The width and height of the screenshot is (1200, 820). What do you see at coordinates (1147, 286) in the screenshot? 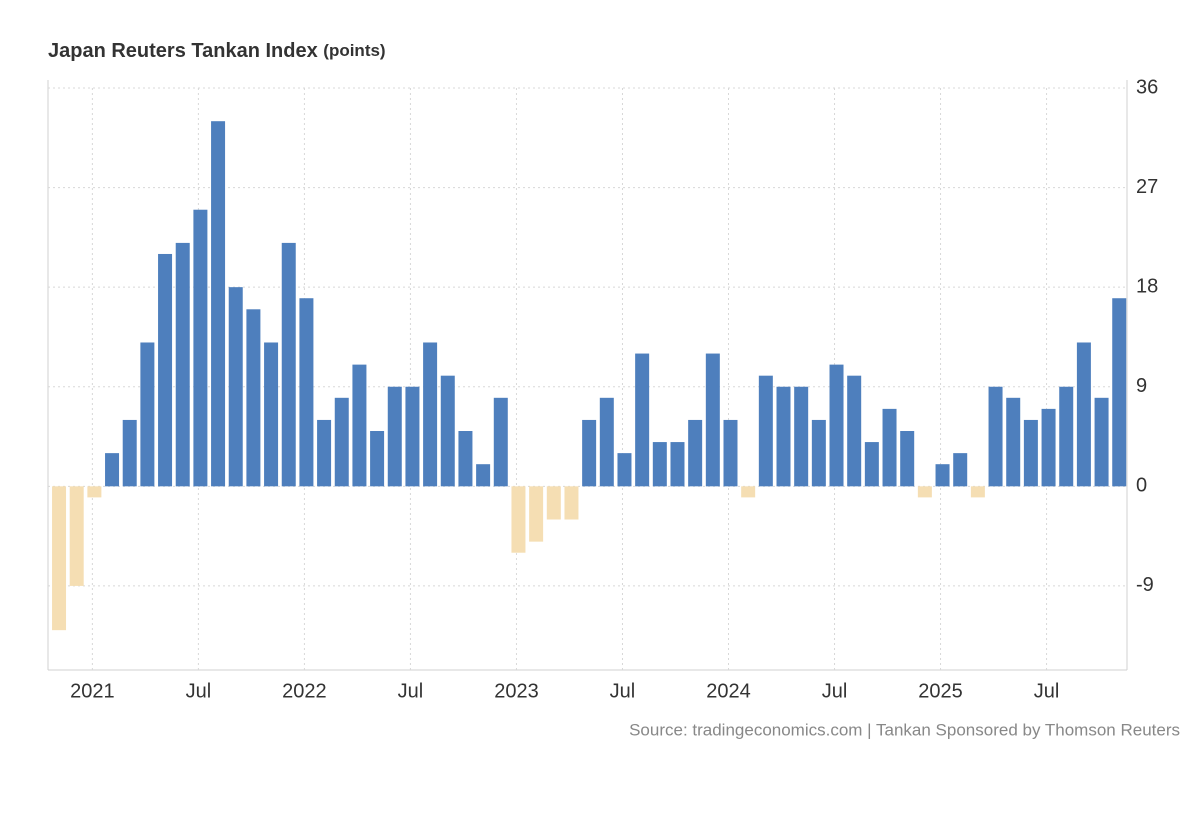
I see `y-tick-label: 18` at bounding box center [1147, 286].